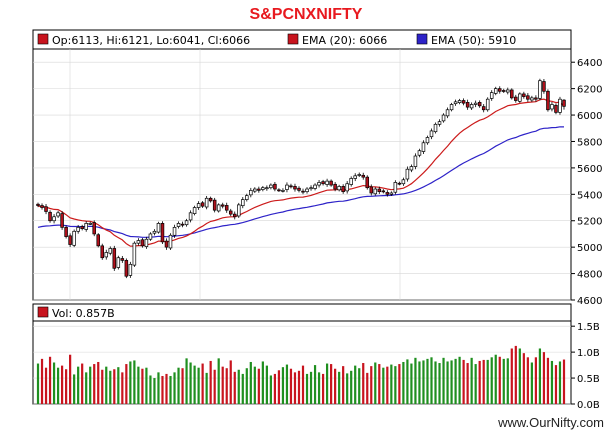 The height and width of the screenshot is (436, 612). What do you see at coordinates (83, 313) in the screenshot?
I see `volume-legend-text: Vol: 0.857B` at bounding box center [83, 313].